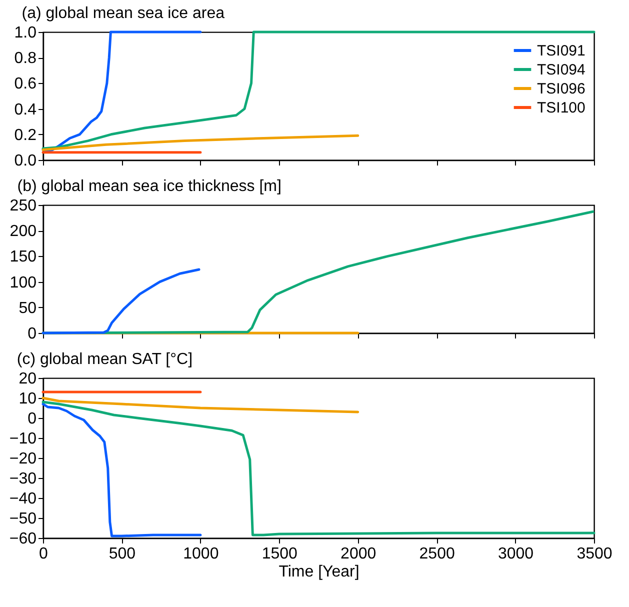 This screenshot has width=629, height=607. Describe the element at coordinates (25, 109) in the screenshot. I see `y-tick-label: 0.4` at that location.